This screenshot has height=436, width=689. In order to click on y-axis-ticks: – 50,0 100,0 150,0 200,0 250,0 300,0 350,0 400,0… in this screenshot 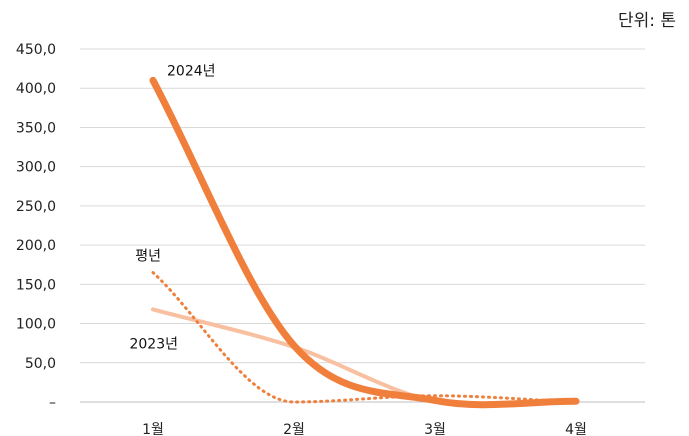, I will do `click(36, 226)`.